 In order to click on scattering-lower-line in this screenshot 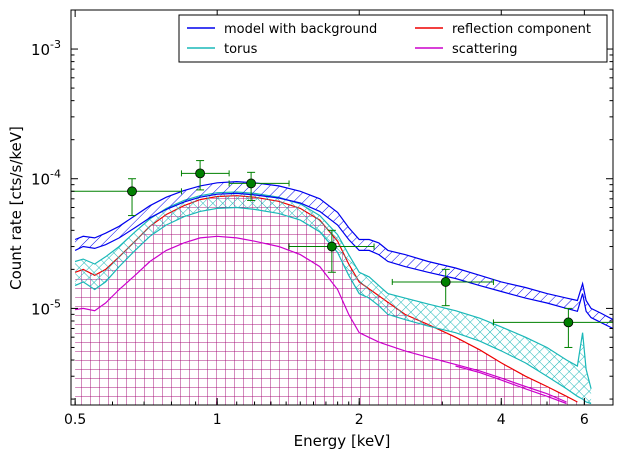, I will do `click(511, 385)`.